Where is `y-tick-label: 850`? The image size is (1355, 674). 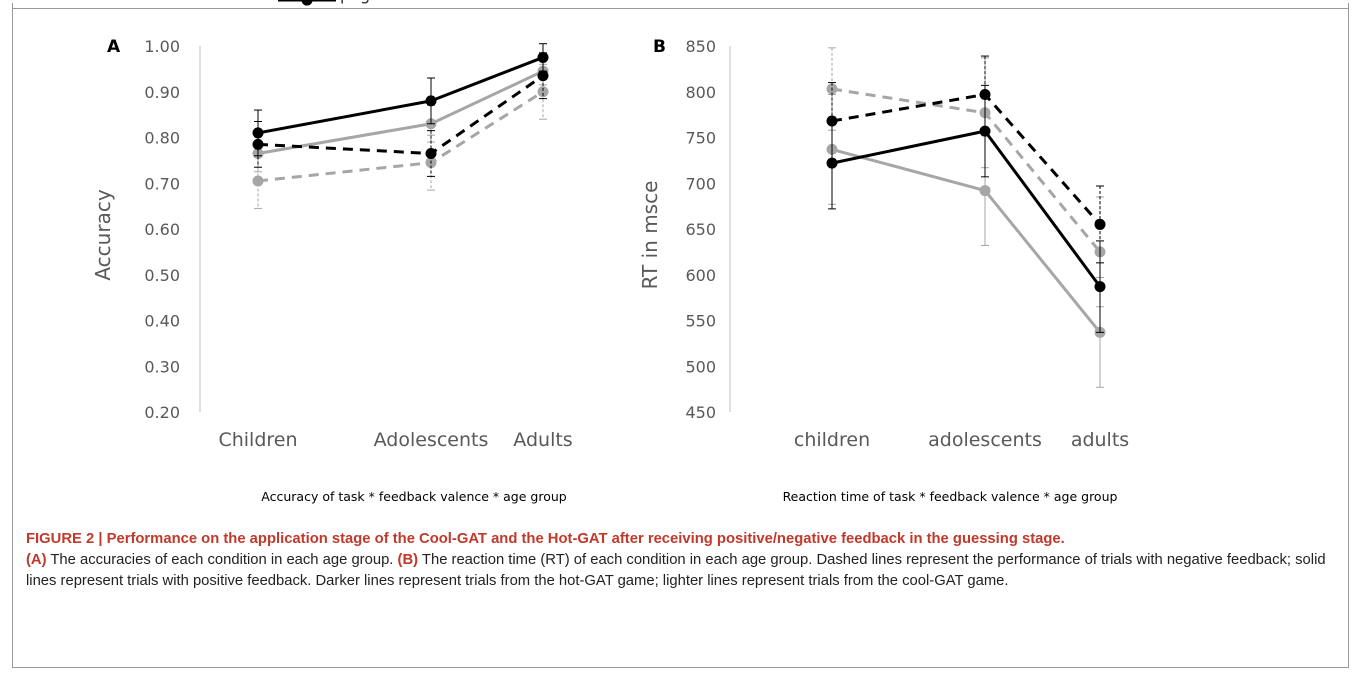 y-tick-label: 850 is located at coordinates (700, 46).